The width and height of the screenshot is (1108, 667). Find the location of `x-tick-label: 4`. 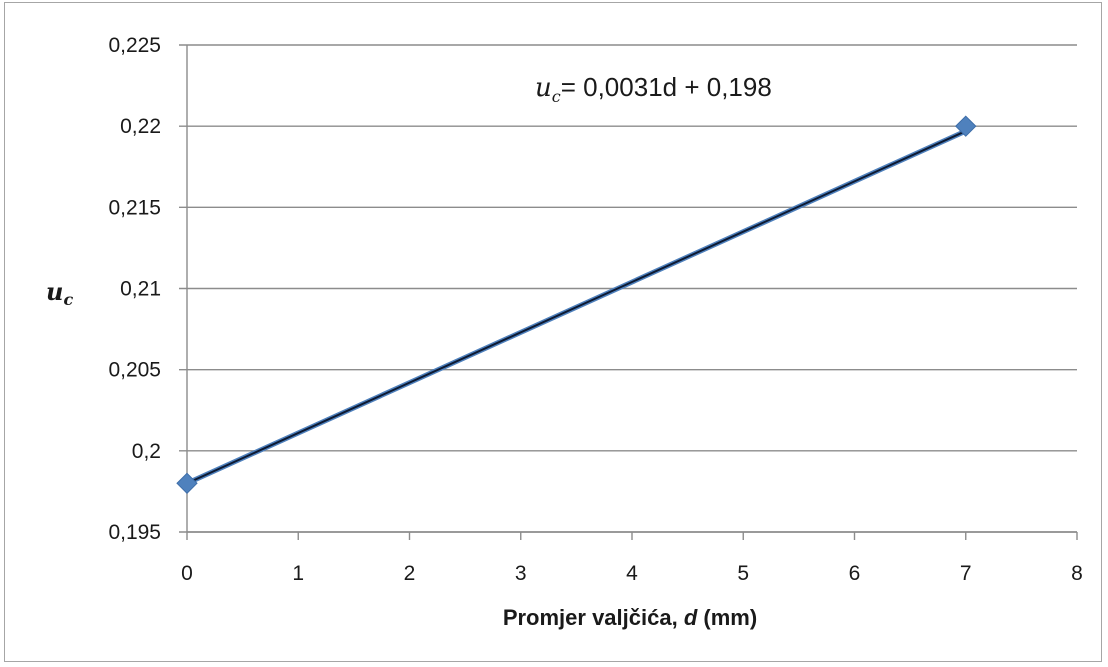

x-tick-label: 4 is located at coordinates (632, 573).